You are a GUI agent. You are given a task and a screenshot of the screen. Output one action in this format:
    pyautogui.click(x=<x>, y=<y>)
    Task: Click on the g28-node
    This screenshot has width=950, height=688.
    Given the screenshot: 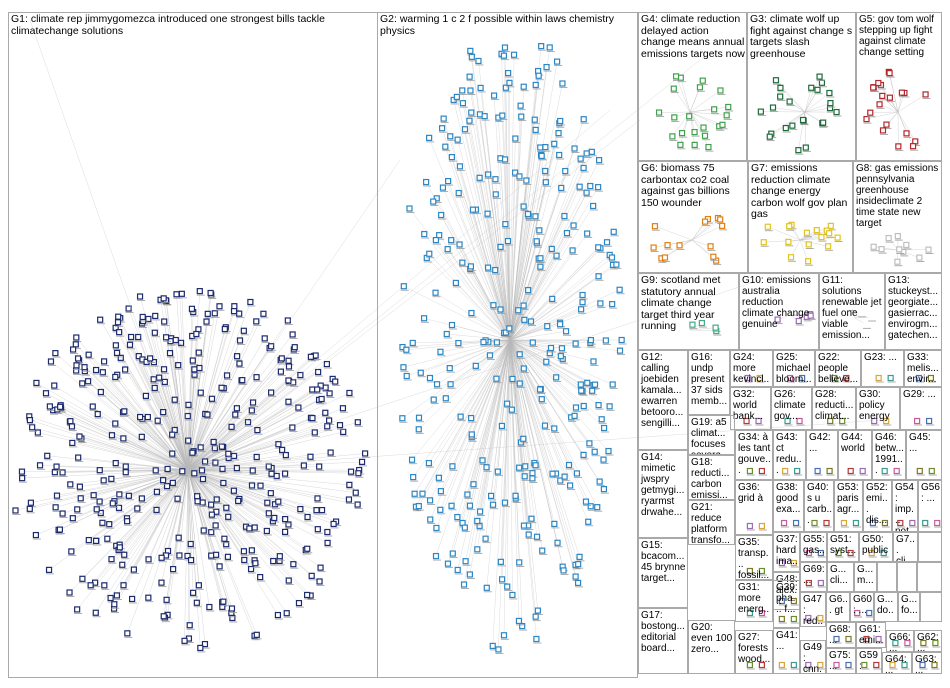 What is the action you would take?
    pyautogui.click(x=830, y=421)
    